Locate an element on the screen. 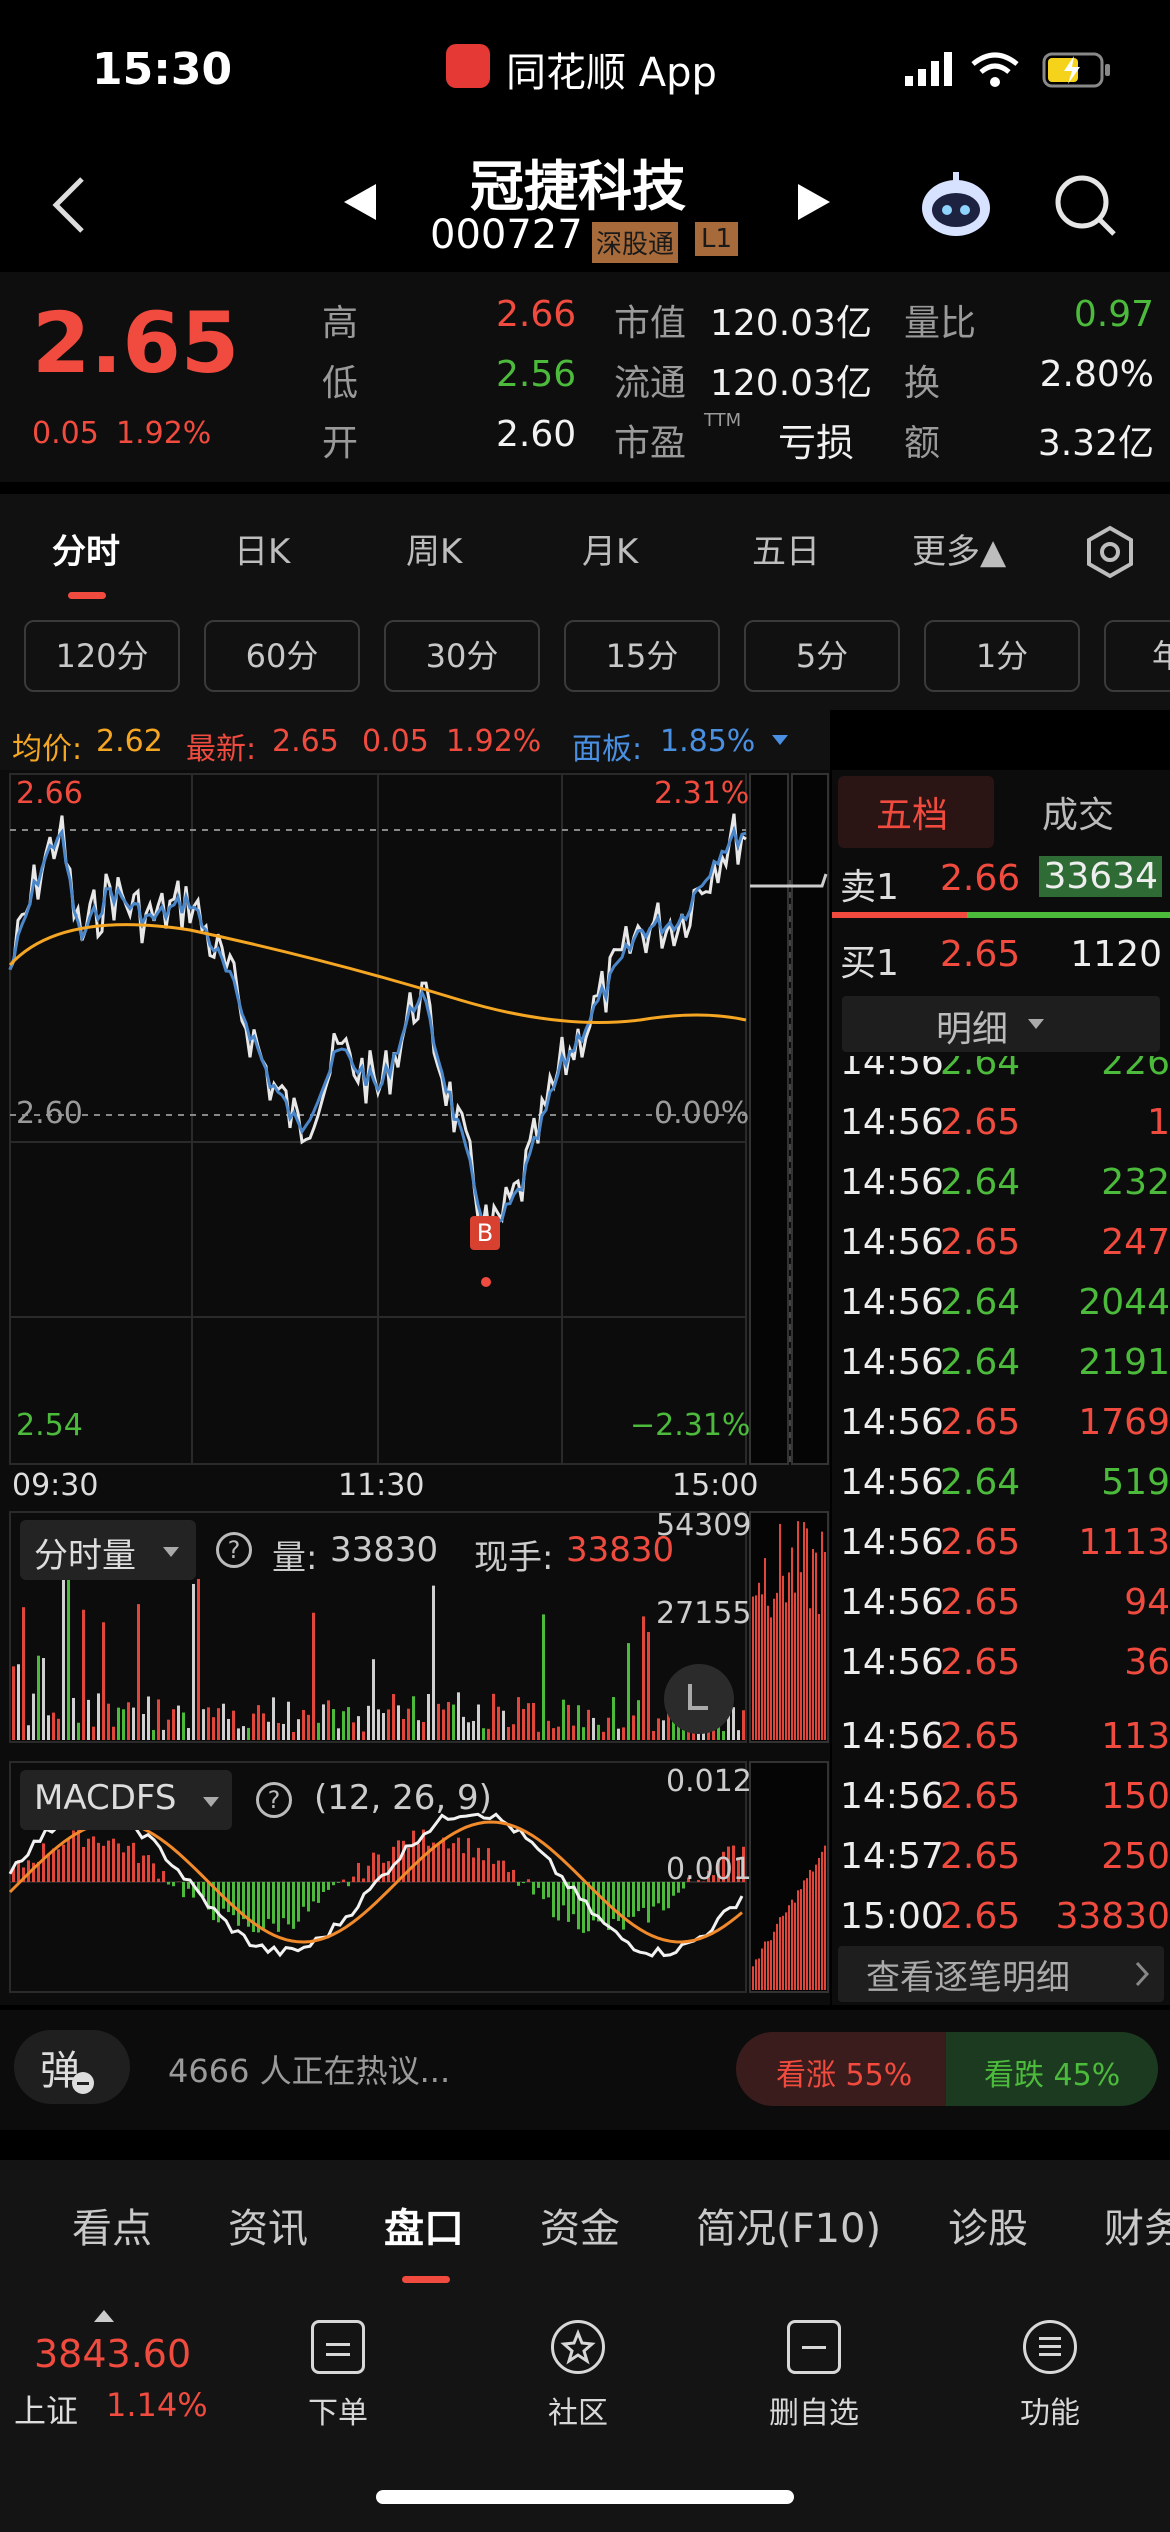  chevron-right-icon is located at coordinates (1142, 1974).